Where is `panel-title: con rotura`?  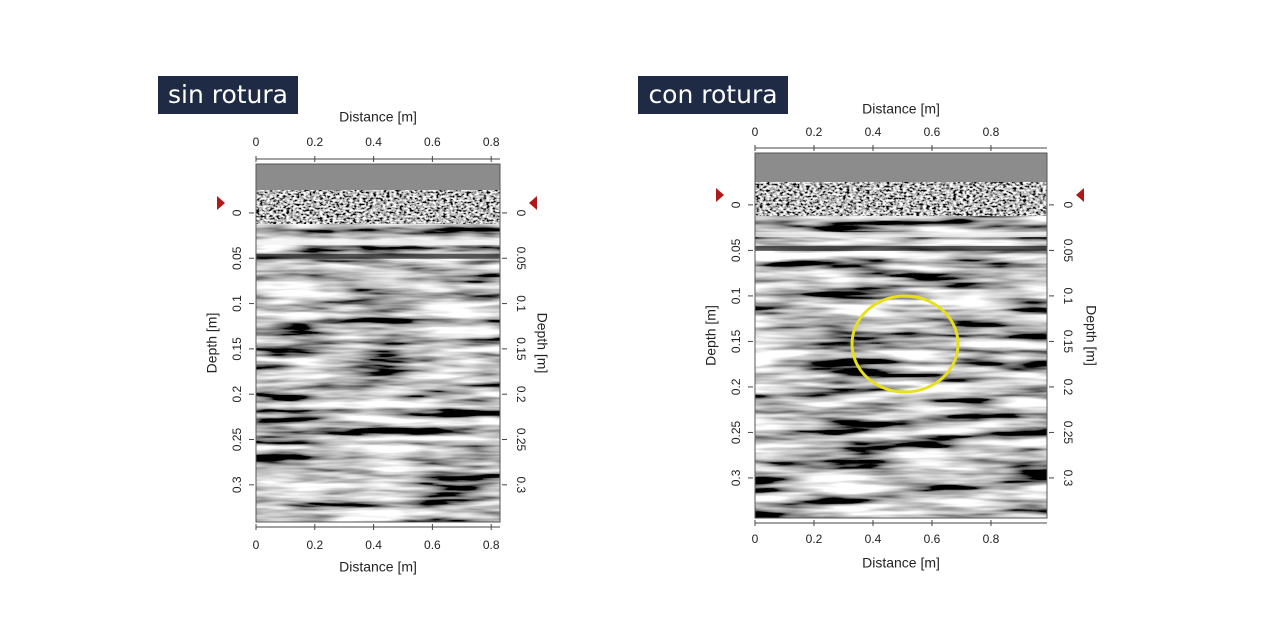
panel-title: con rotura is located at coordinates (712, 94).